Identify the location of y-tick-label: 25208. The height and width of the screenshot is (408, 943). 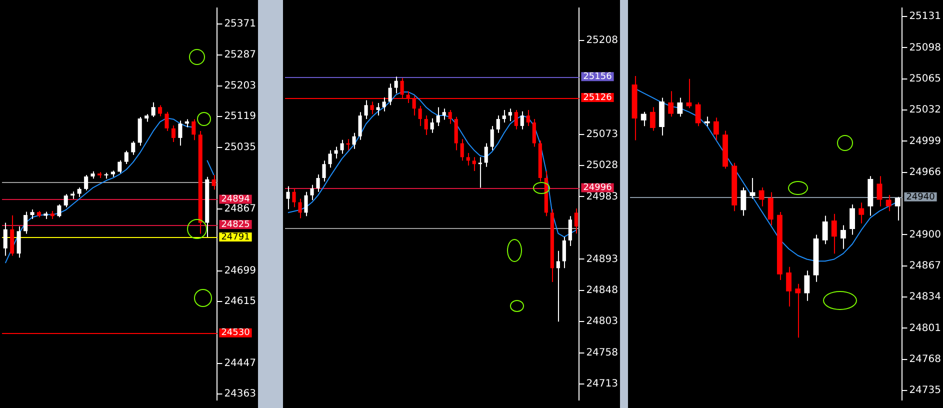
(602, 40).